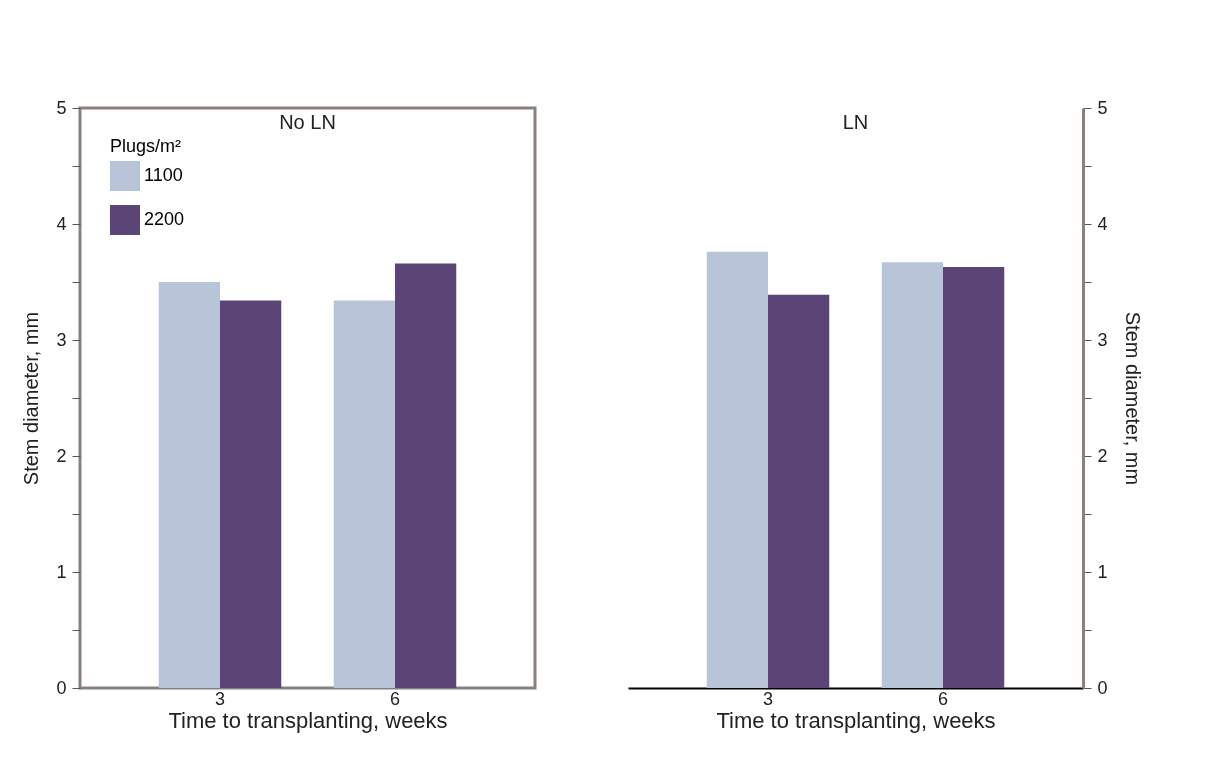 The height and width of the screenshot is (783, 1214). What do you see at coordinates (1102, 687) in the screenshot?
I see `y2-tick-label: 0` at bounding box center [1102, 687].